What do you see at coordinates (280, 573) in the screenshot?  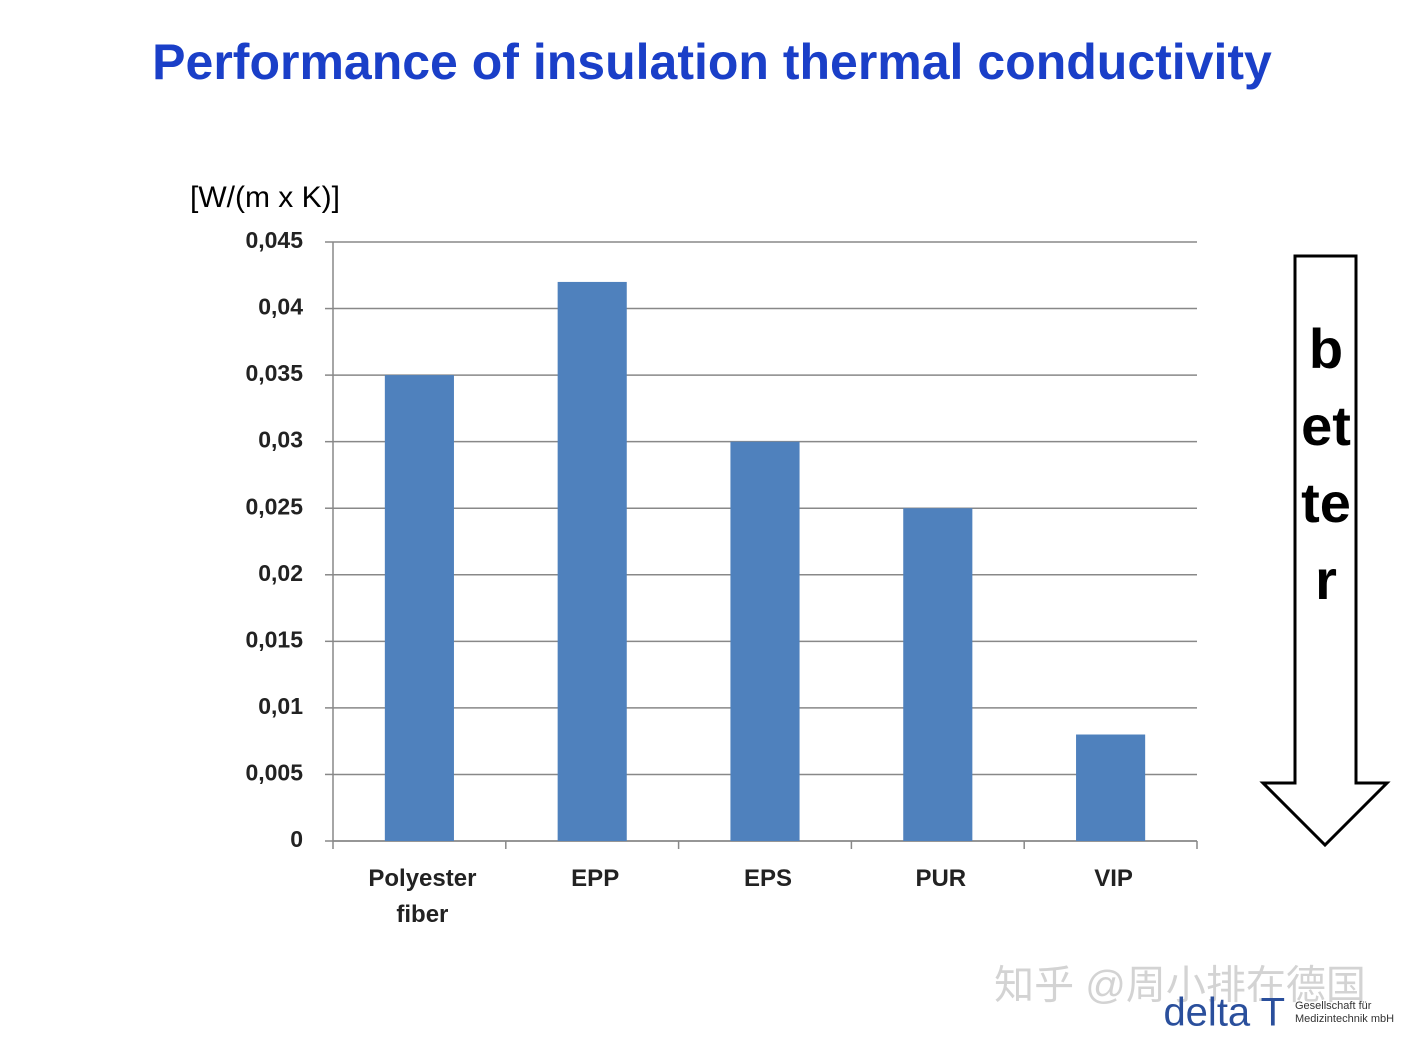 I see `y-tick-label: 0,02` at bounding box center [280, 573].